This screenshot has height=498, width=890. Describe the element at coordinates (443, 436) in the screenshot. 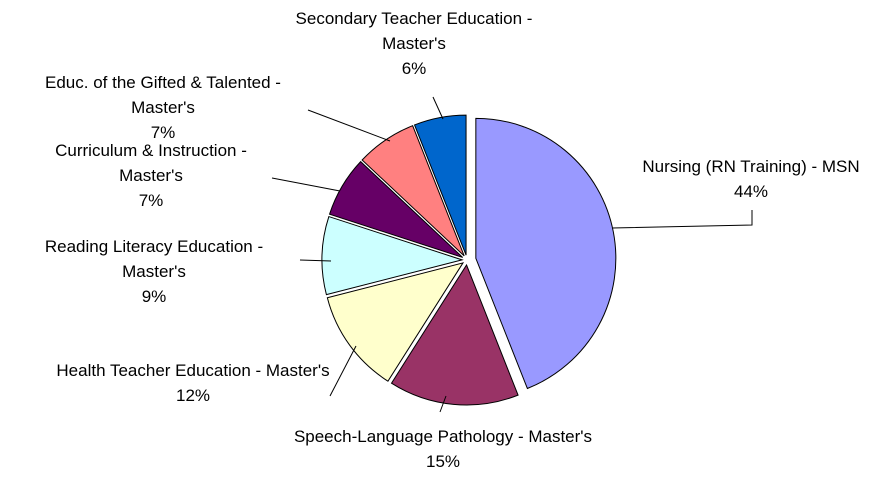

I see `category-name: Speech-Language Pathology - Master's` at that location.